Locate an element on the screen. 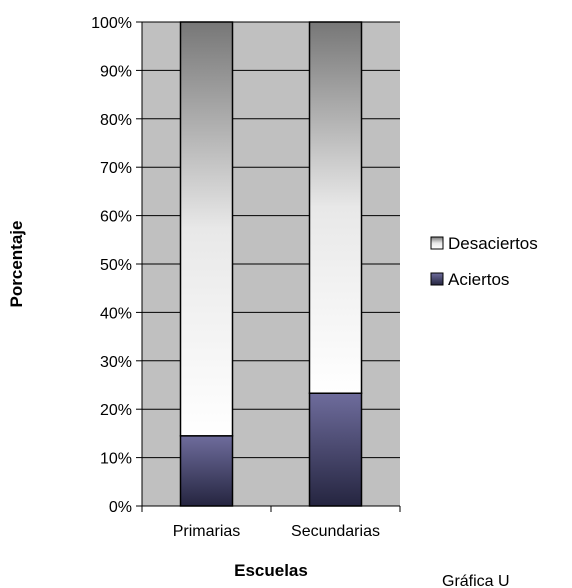 Image resolution: width=572 pixels, height=588 pixels. y-tick-label: 0% is located at coordinates (120, 507).